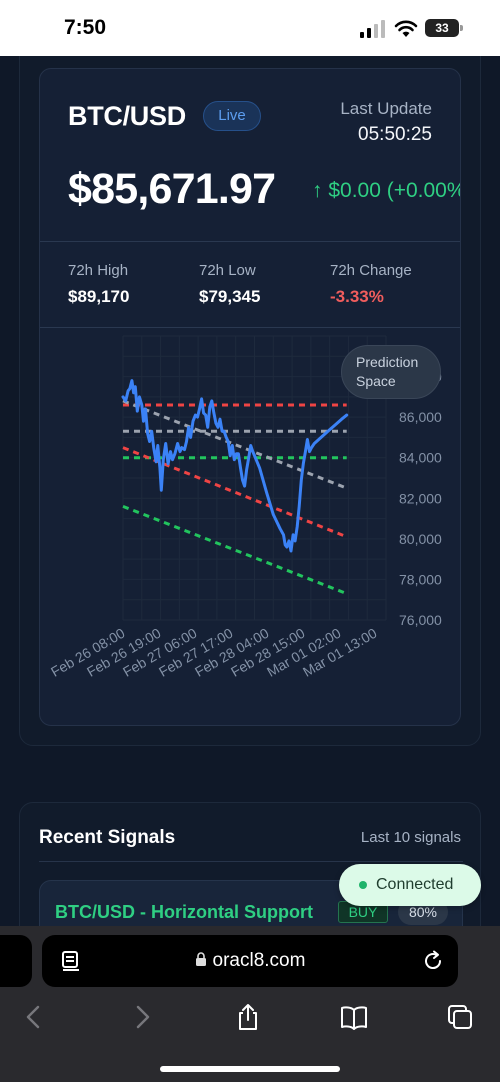 The height and width of the screenshot is (1082, 500). I want to click on reader-mode-icon, so click(71, 961).